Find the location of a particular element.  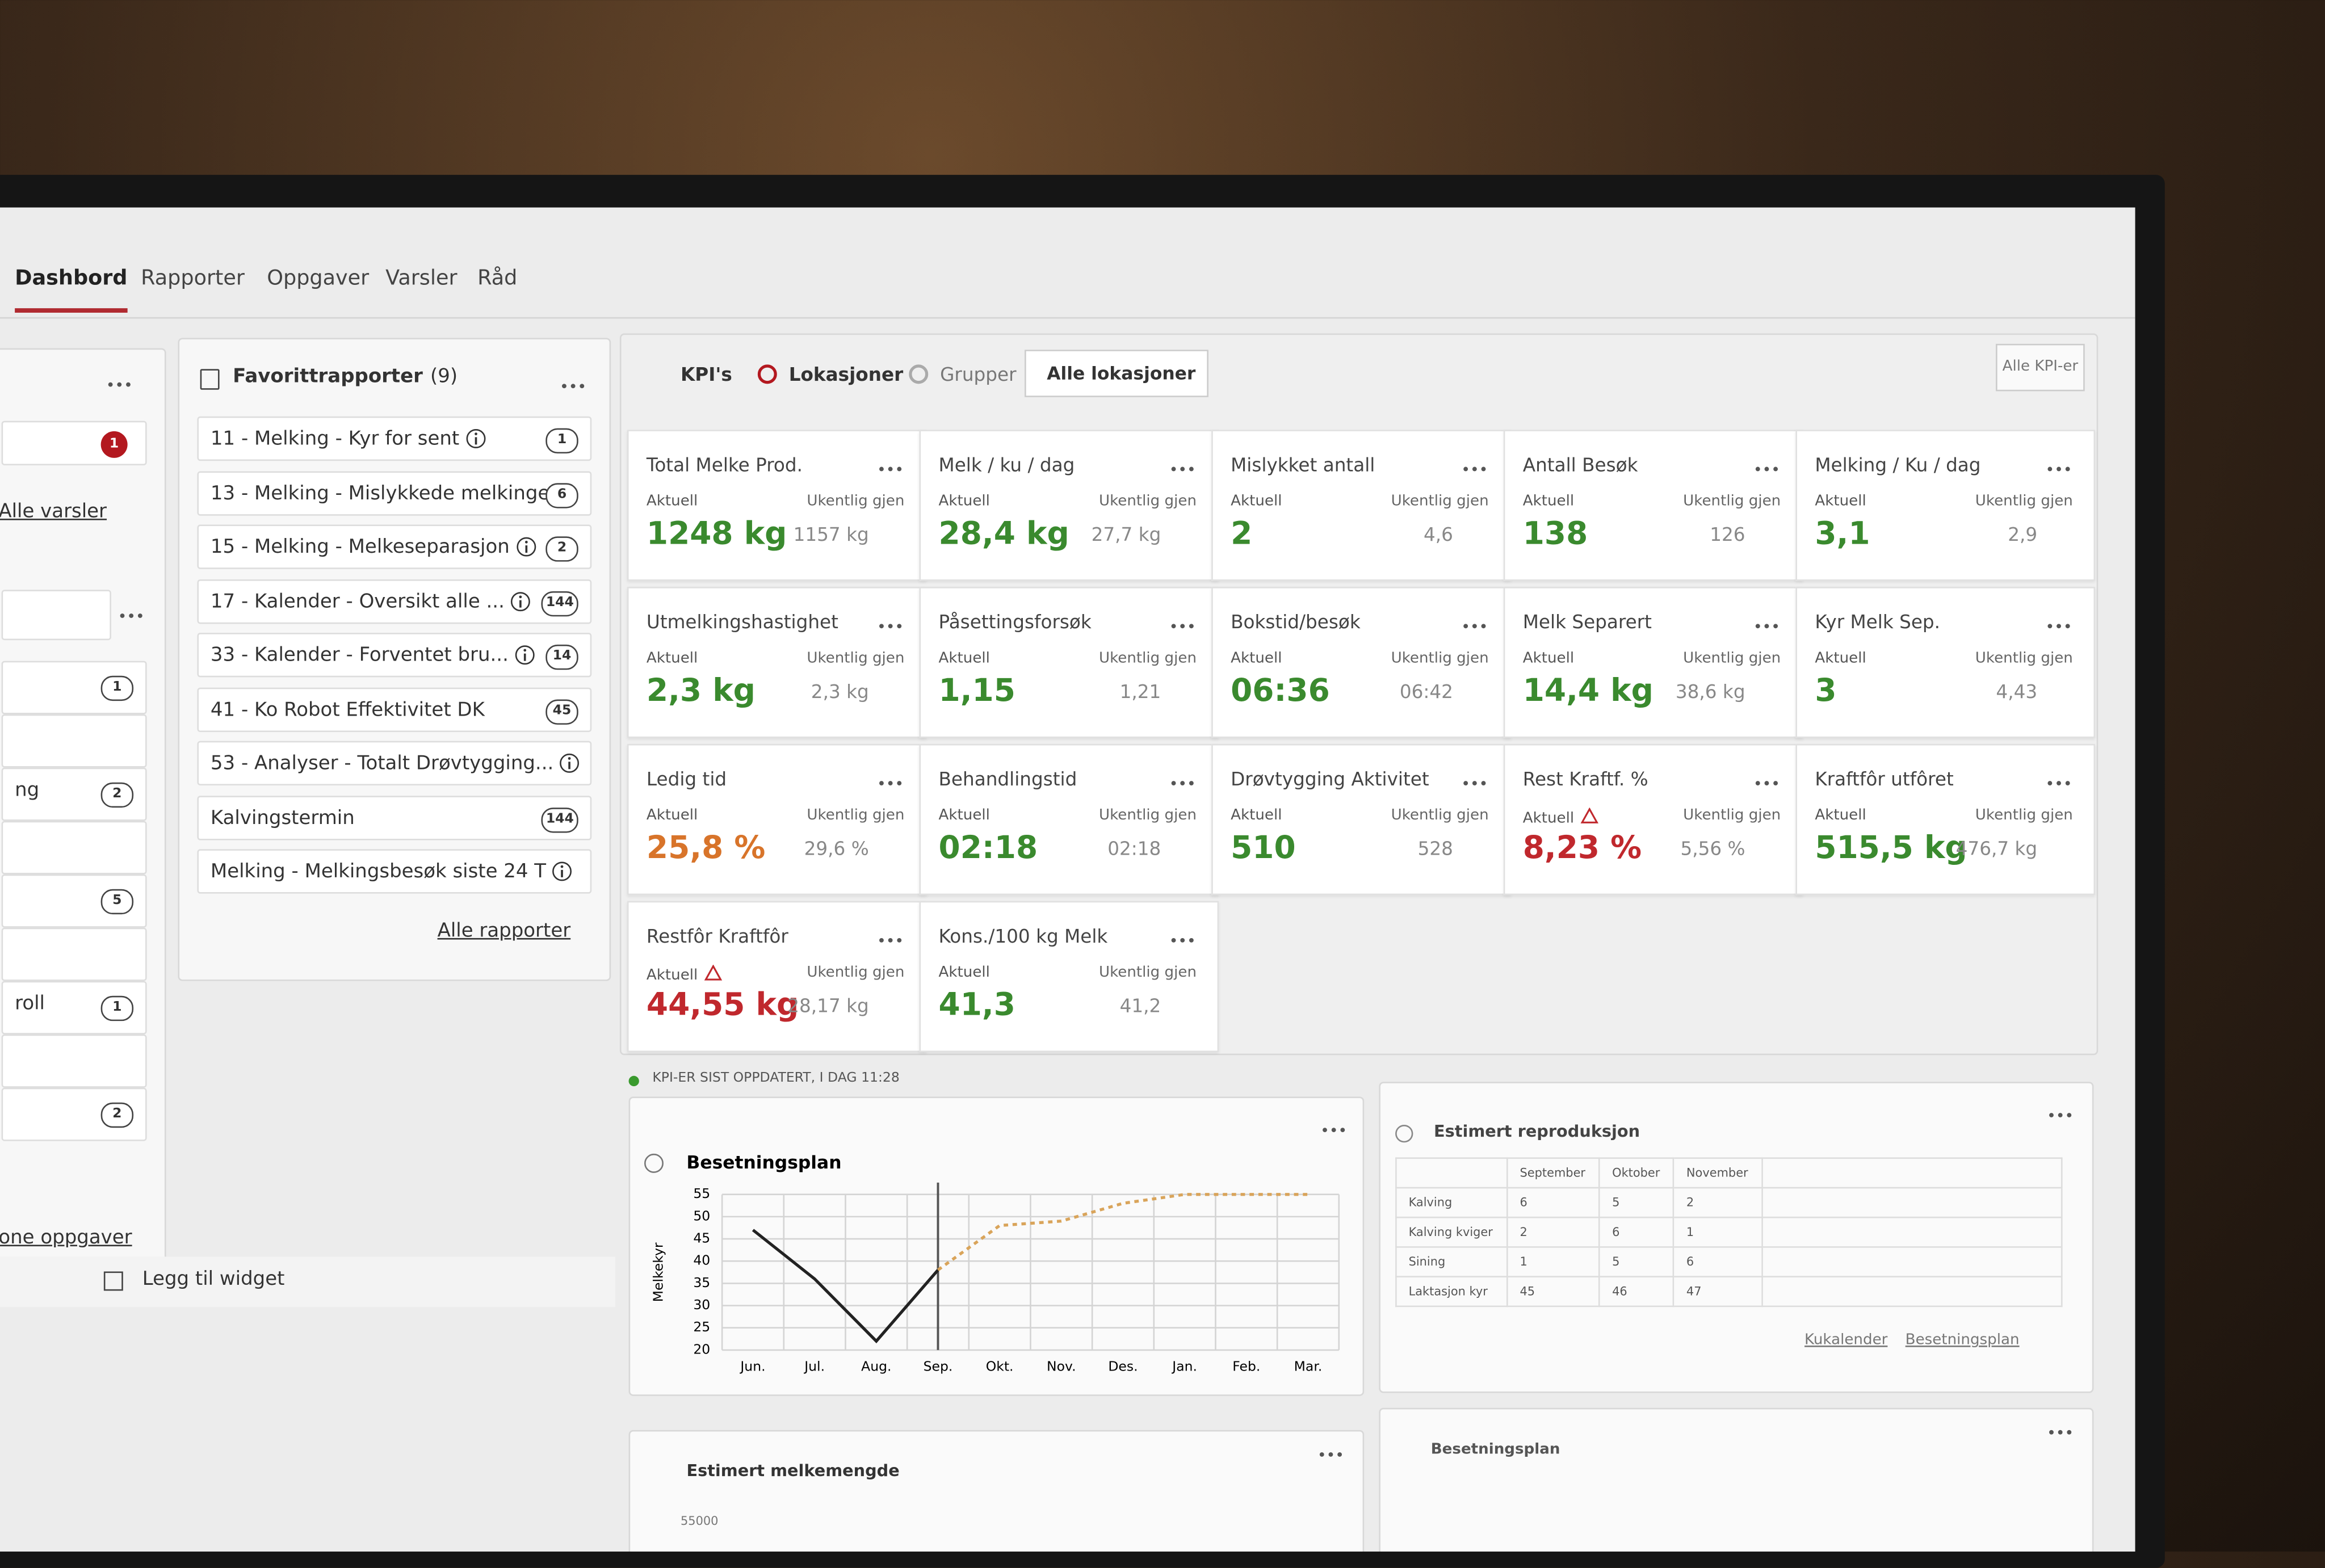

tasks-link: one oppgaver is located at coordinates (66, 1238).